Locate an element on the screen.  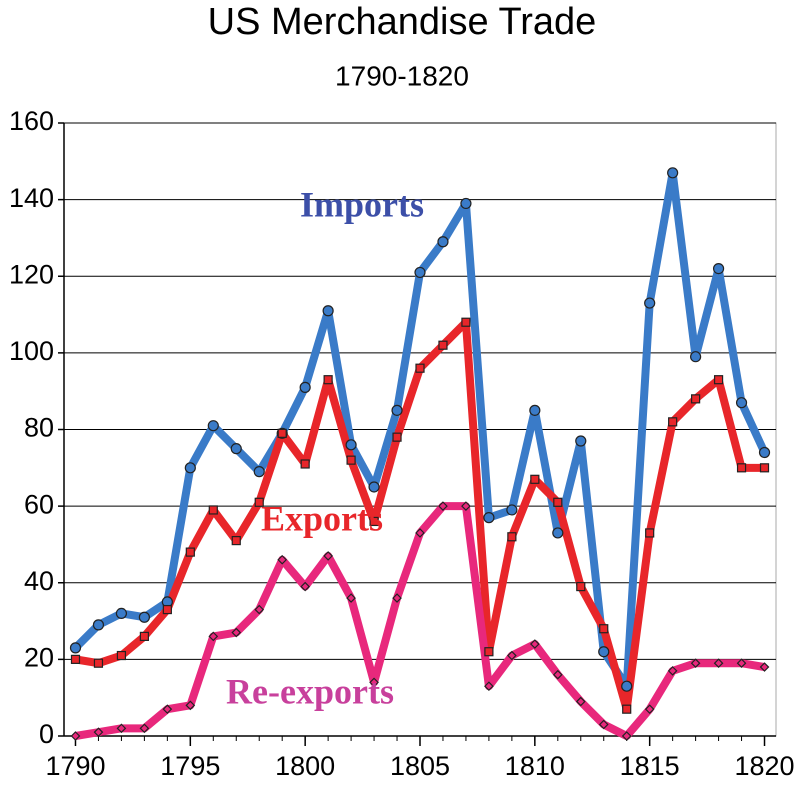
y-tick-label: 80 is located at coordinates (39, 428).